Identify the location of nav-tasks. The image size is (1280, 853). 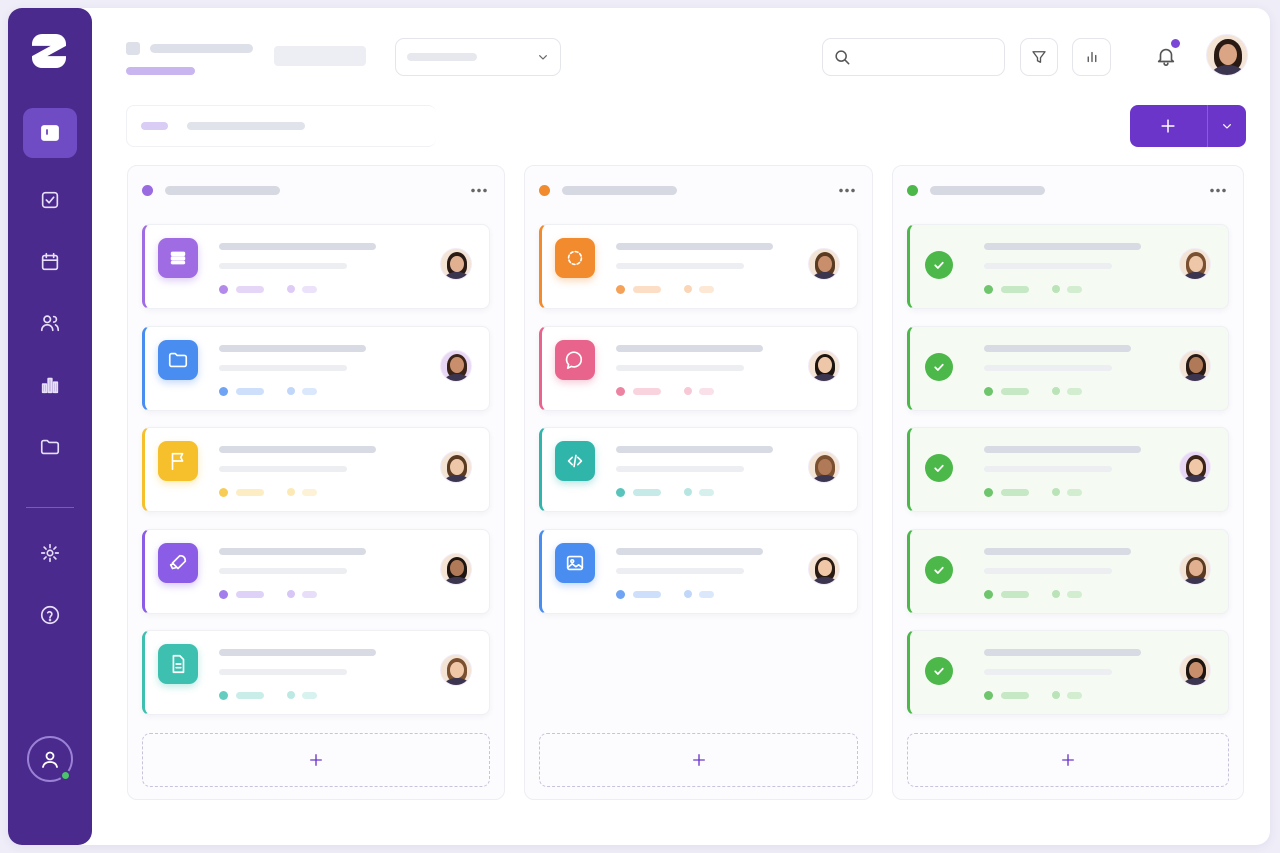
(50, 200).